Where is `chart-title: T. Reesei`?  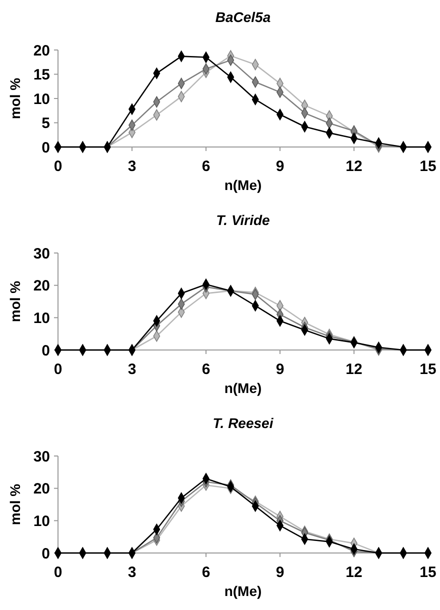 chart-title: T. Reesei is located at coordinates (243, 423).